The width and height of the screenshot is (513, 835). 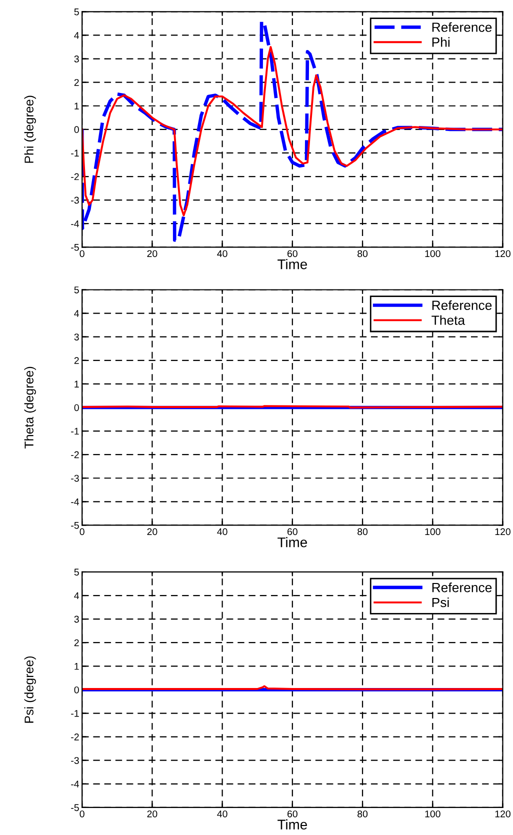 I want to click on y-axis-title: Psi (degree), so click(x=30, y=689).